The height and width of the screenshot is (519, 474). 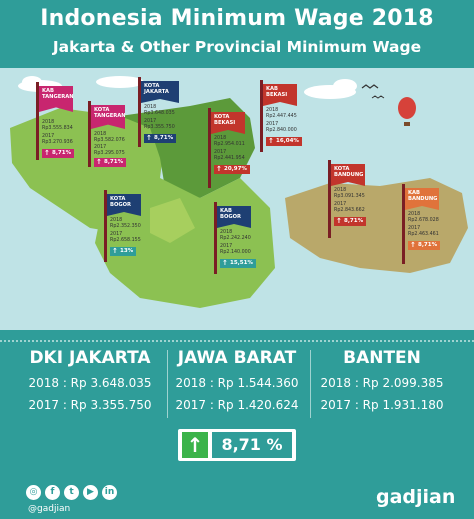 I want to click on flag-value-2017: Rp2.843.662, so click(x=349, y=210).